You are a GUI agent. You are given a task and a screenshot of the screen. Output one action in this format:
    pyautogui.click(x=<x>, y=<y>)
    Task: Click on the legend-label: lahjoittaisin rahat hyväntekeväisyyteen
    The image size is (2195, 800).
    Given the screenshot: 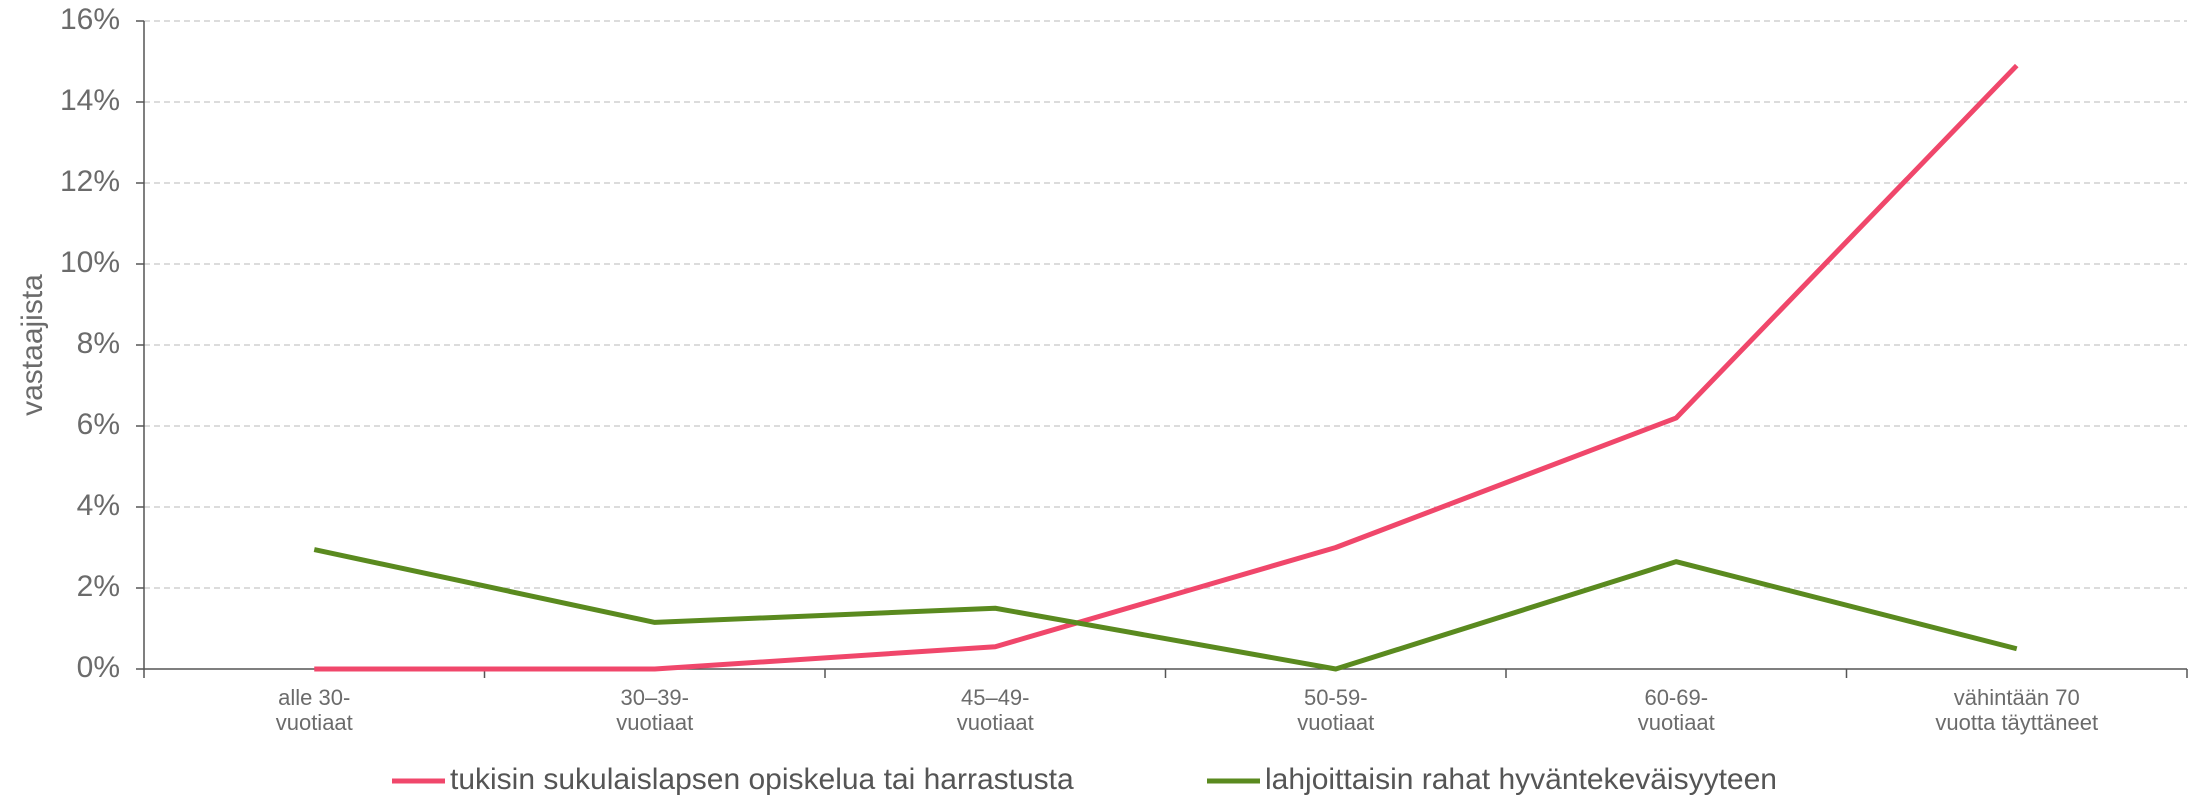 What is the action you would take?
    pyautogui.click(x=1521, y=779)
    